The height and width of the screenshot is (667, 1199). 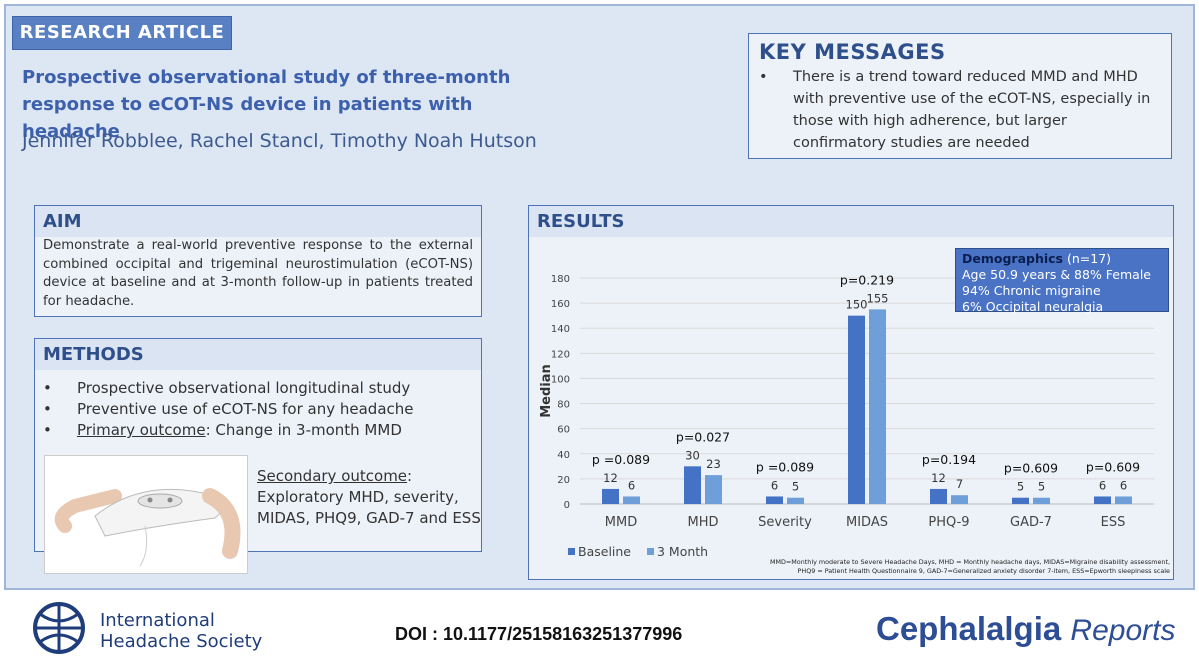 I want to click on heading: RESULTS, so click(x=851, y=221).